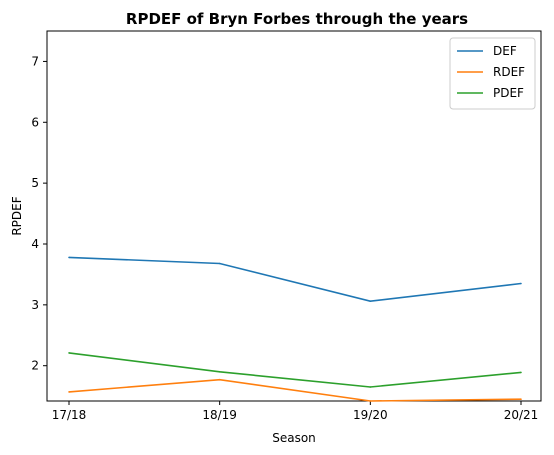 This screenshot has width=554, height=455. What do you see at coordinates (294, 438) in the screenshot?
I see `x-axis-label: Season` at bounding box center [294, 438].